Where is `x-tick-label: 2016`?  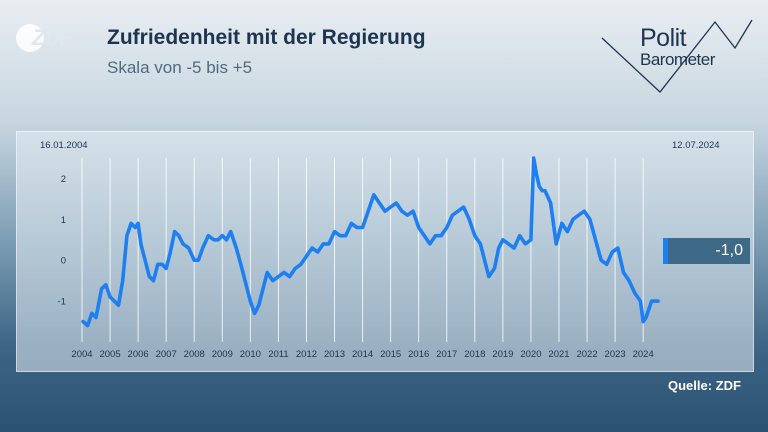 x-tick-label: 2016 is located at coordinates (418, 354).